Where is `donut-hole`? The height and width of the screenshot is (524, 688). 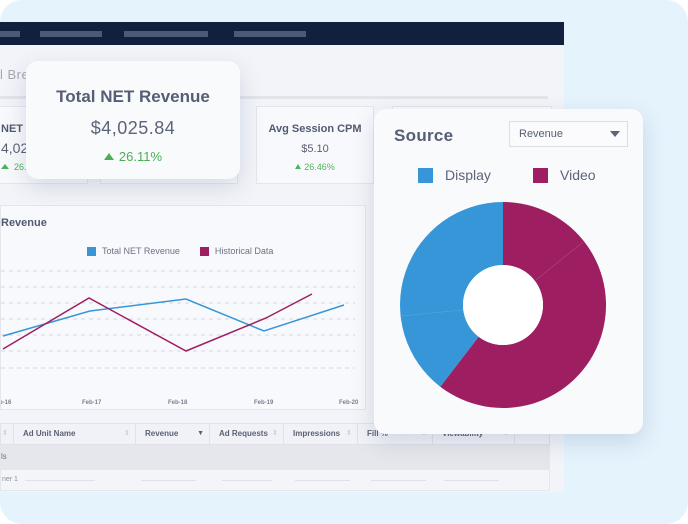 donut-hole is located at coordinates (503, 305).